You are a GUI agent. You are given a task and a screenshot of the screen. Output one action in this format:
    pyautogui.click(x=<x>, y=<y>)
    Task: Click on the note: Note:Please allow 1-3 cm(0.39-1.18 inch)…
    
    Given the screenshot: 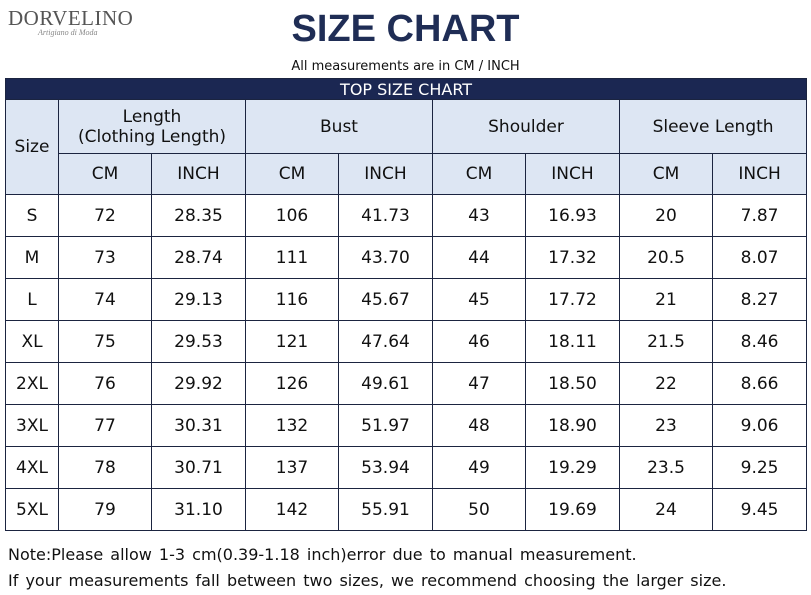 What is the action you would take?
    pyautogui.click(x=322, y=554)
    